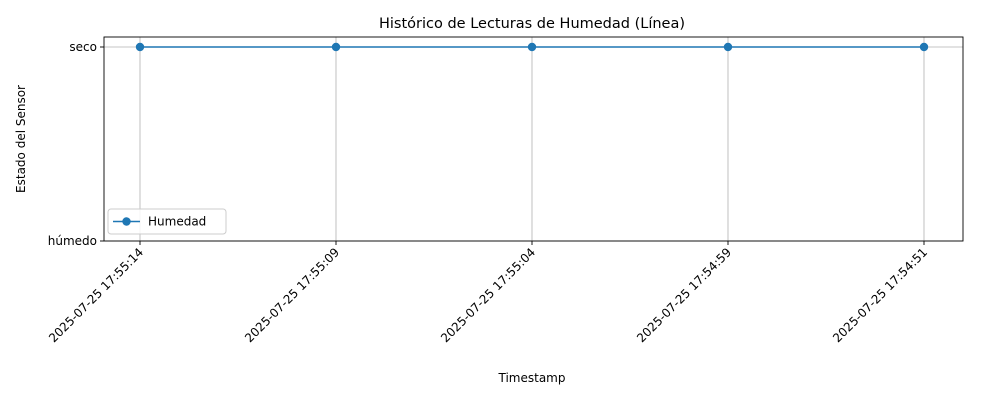  Describe the element at coordinates (532, 378) in the screenshot. I see `x-axis-label: Timestamp` at that location.